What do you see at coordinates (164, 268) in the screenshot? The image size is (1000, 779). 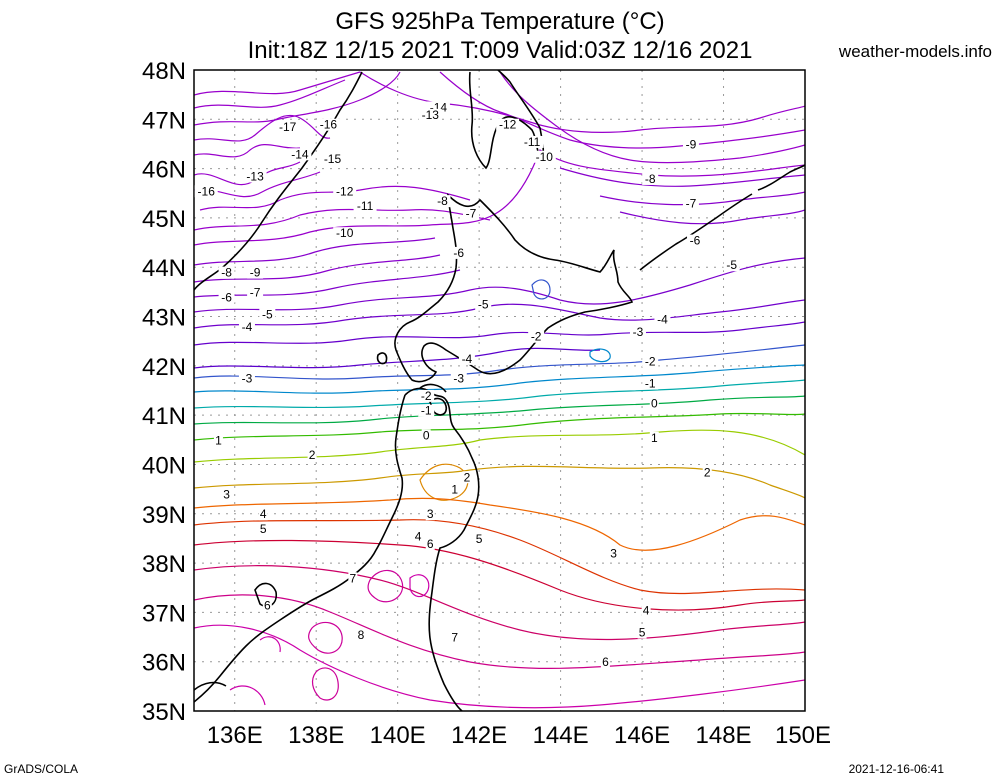 I see `lat-tick-label: 44N` at bounding box center [164, 268].